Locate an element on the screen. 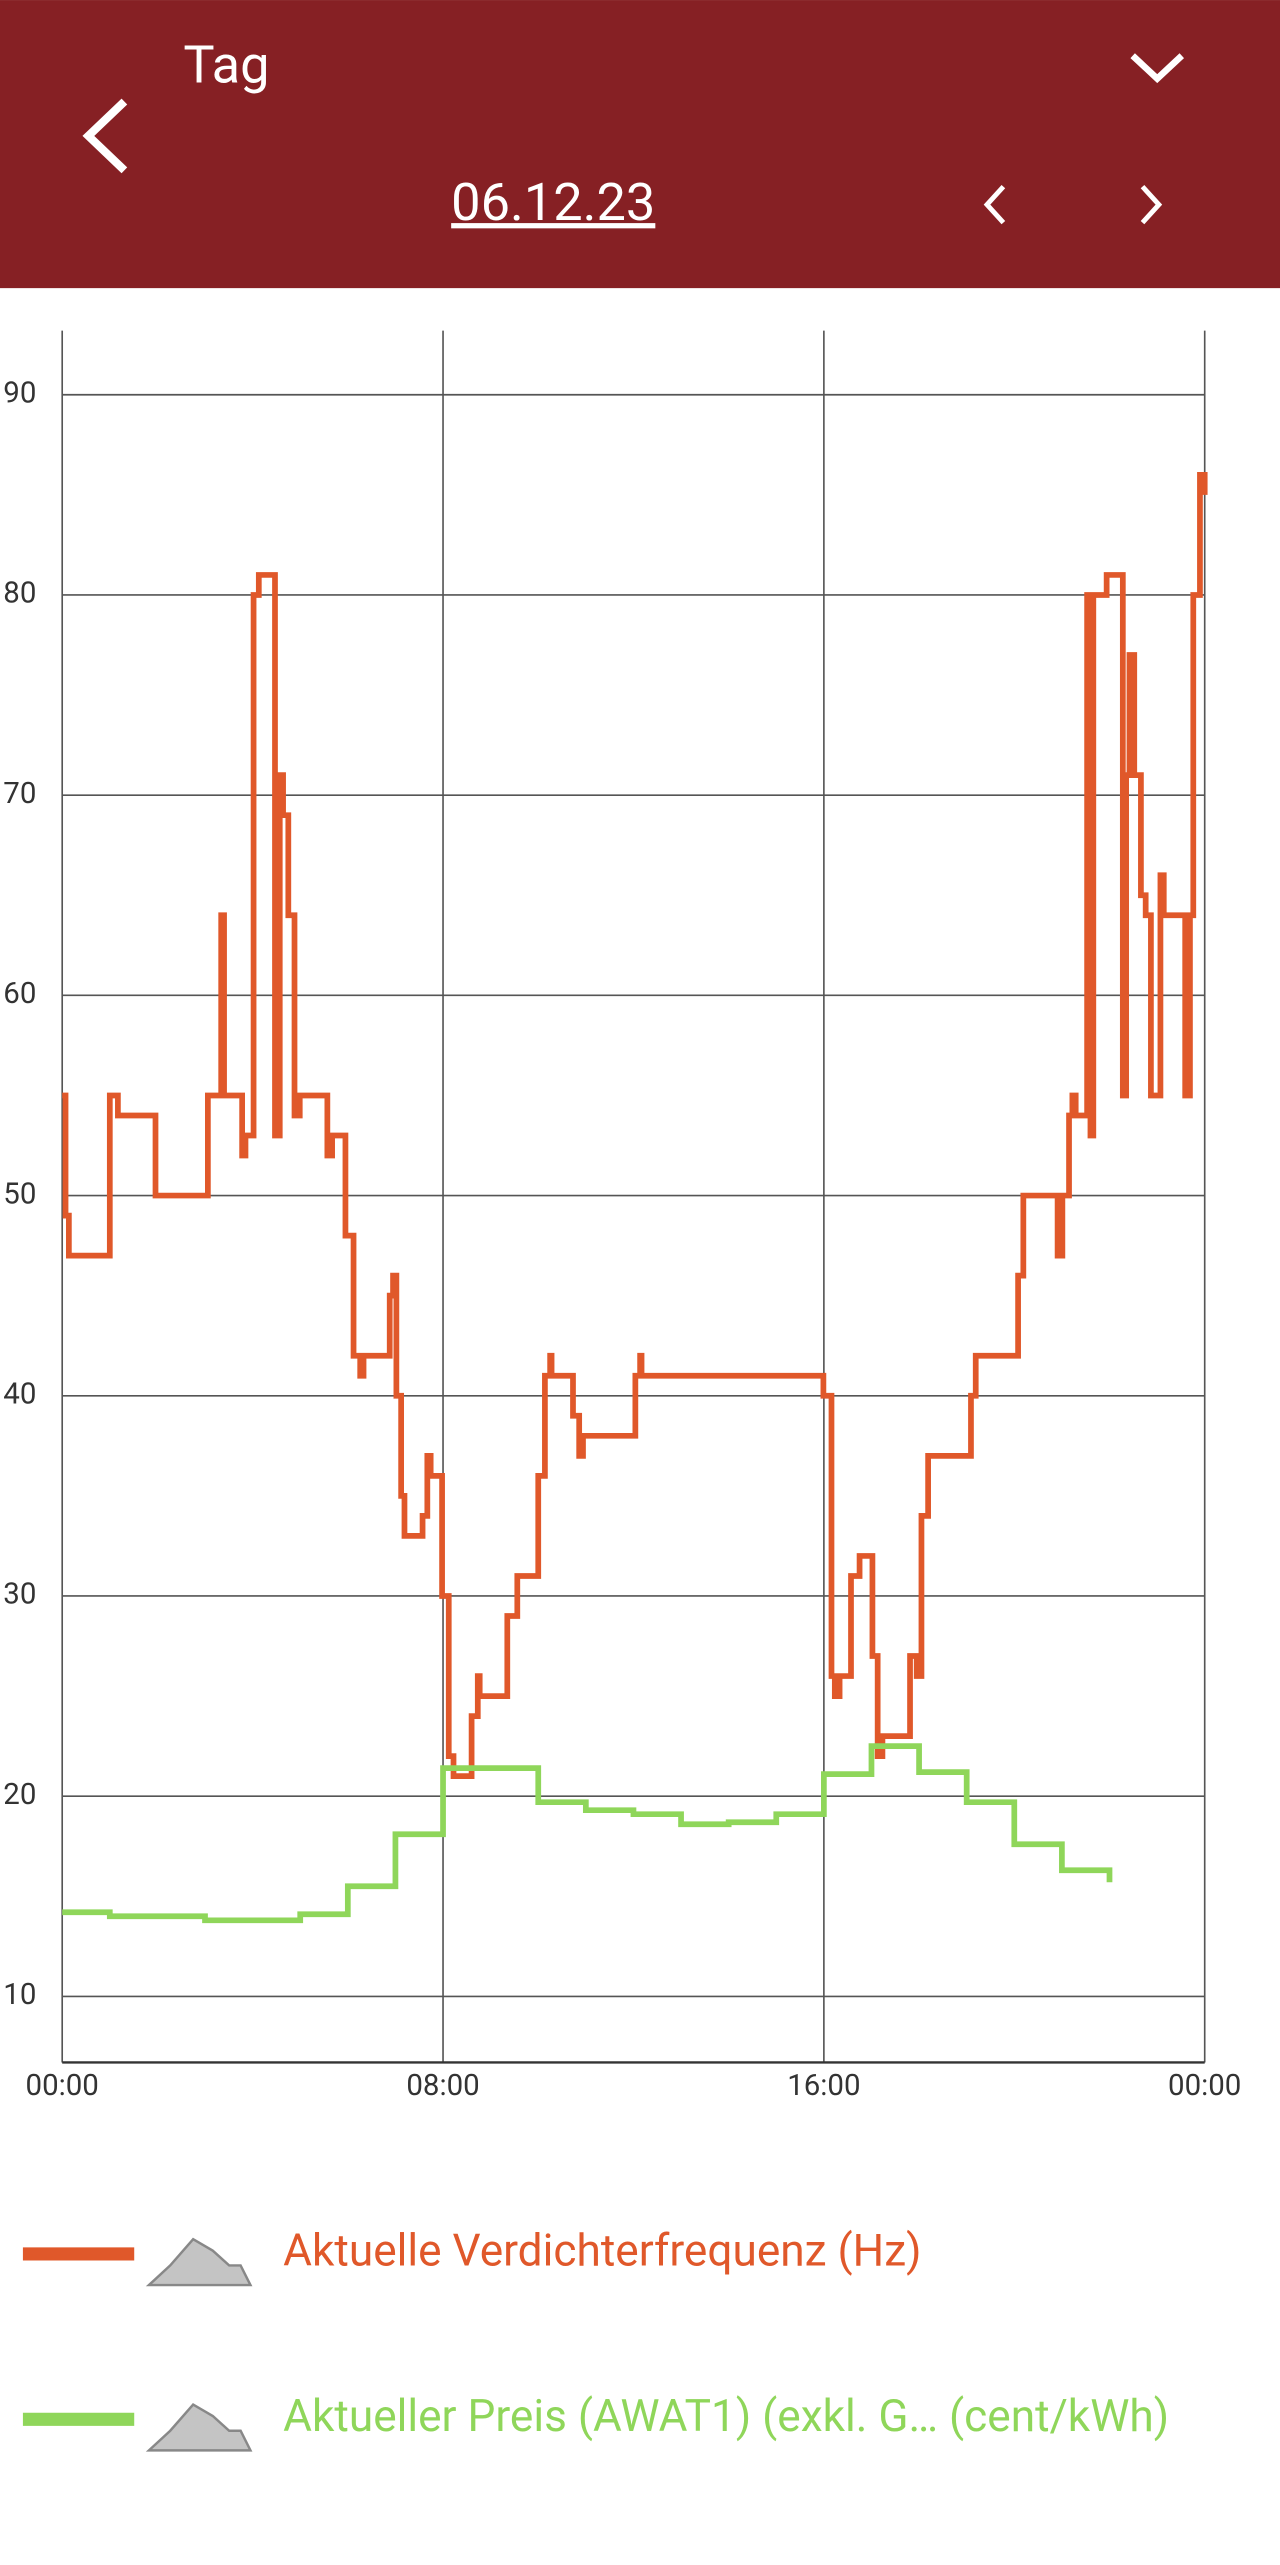 The width and height of the screenshot is (1280, 2565). y-tick-label: 70 is located at coordinates (19, 794).